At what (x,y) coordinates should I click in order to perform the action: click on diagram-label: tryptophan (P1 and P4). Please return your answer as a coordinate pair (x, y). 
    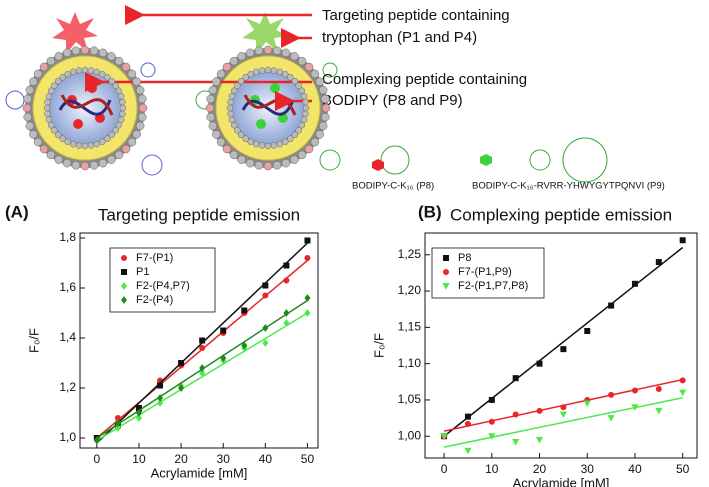
    Looking at the image, I should click on (399, 37).